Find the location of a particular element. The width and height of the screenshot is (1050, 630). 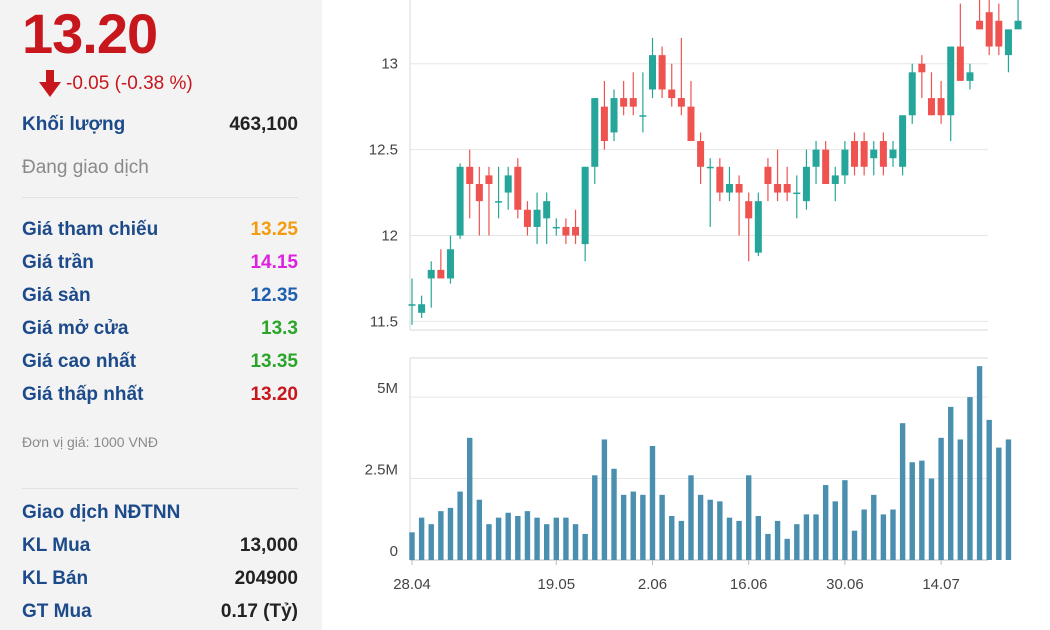

price-value: 14.15 is located at coordinates (274, 262).